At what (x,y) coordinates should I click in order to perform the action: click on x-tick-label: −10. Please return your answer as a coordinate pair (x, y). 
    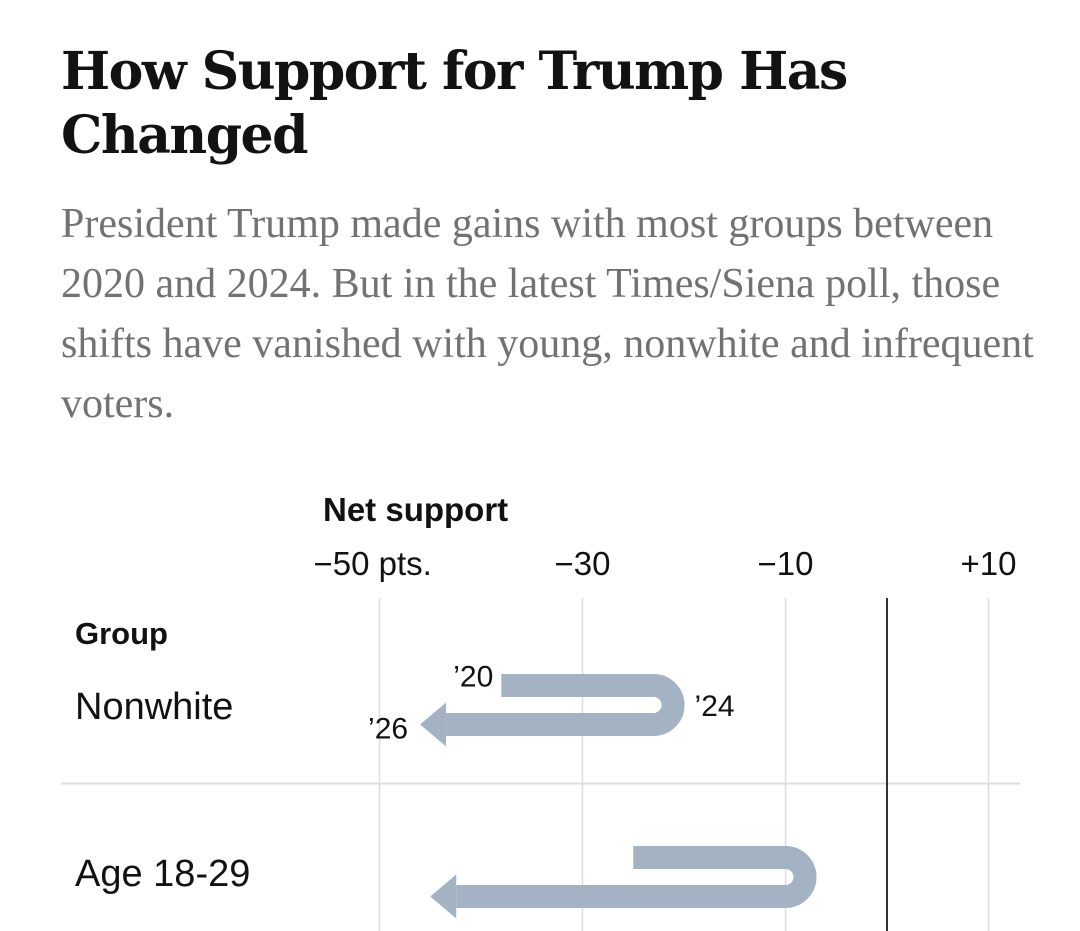
    Looking at the image, I should click on (786, 563).